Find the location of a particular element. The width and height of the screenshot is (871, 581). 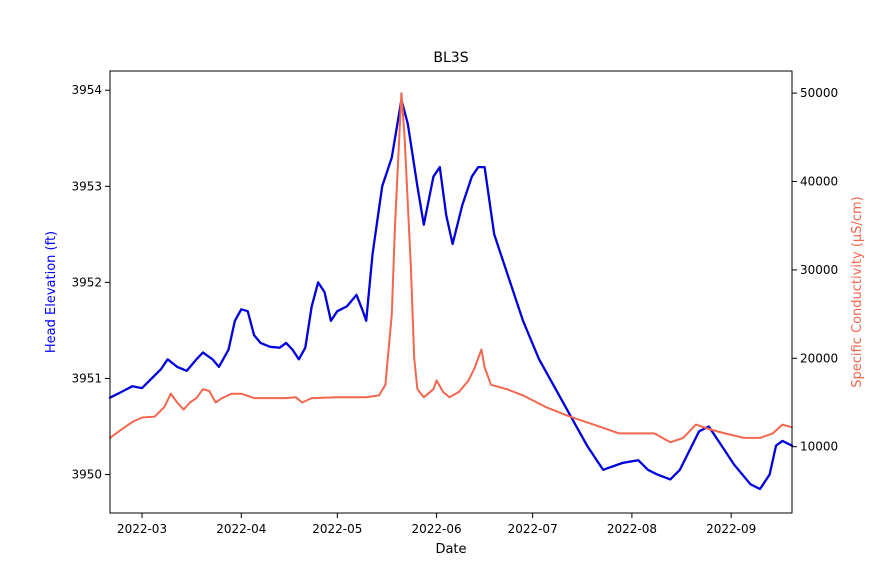

right-y-axis: 10000 20000 30000 40000 50000 is located at coordinates (815, 270).